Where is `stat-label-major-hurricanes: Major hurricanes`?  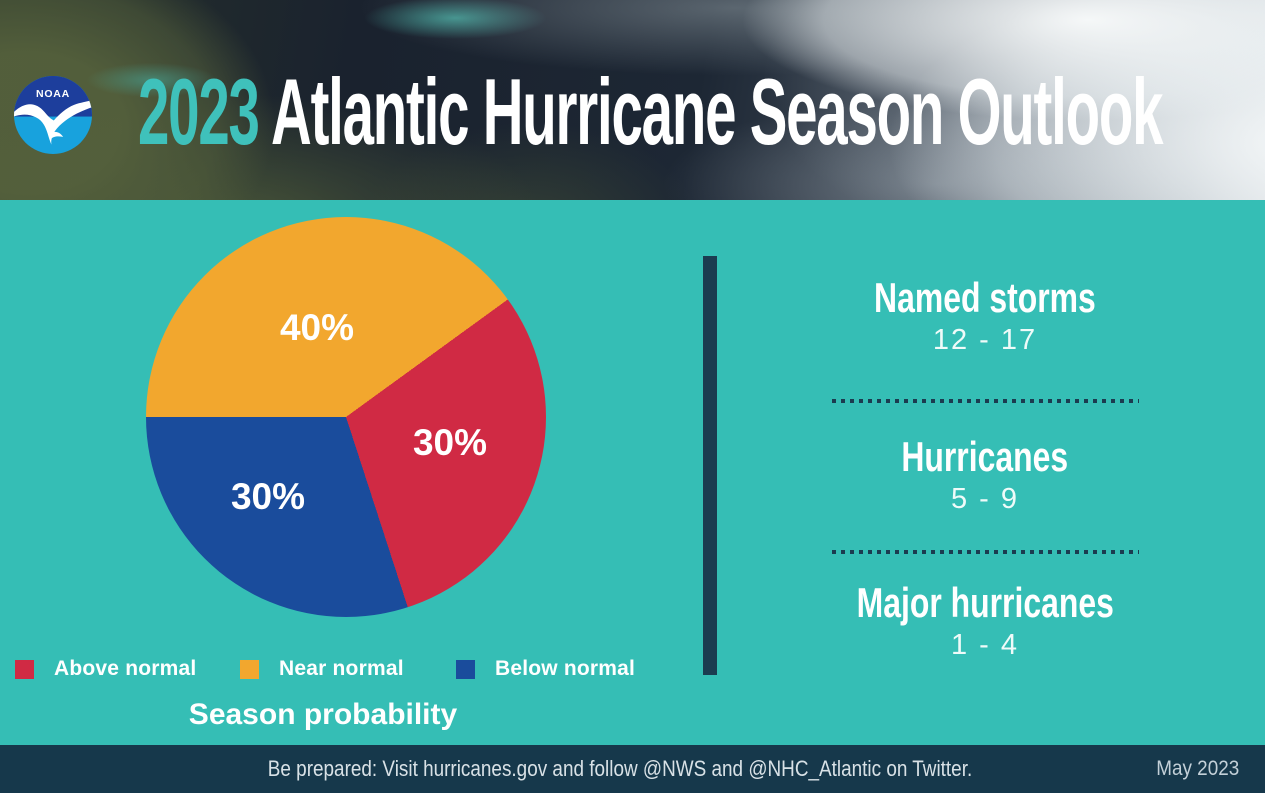
stat-label-major-hurricanes: Major hurricanes is located at coordinates (985, 603).